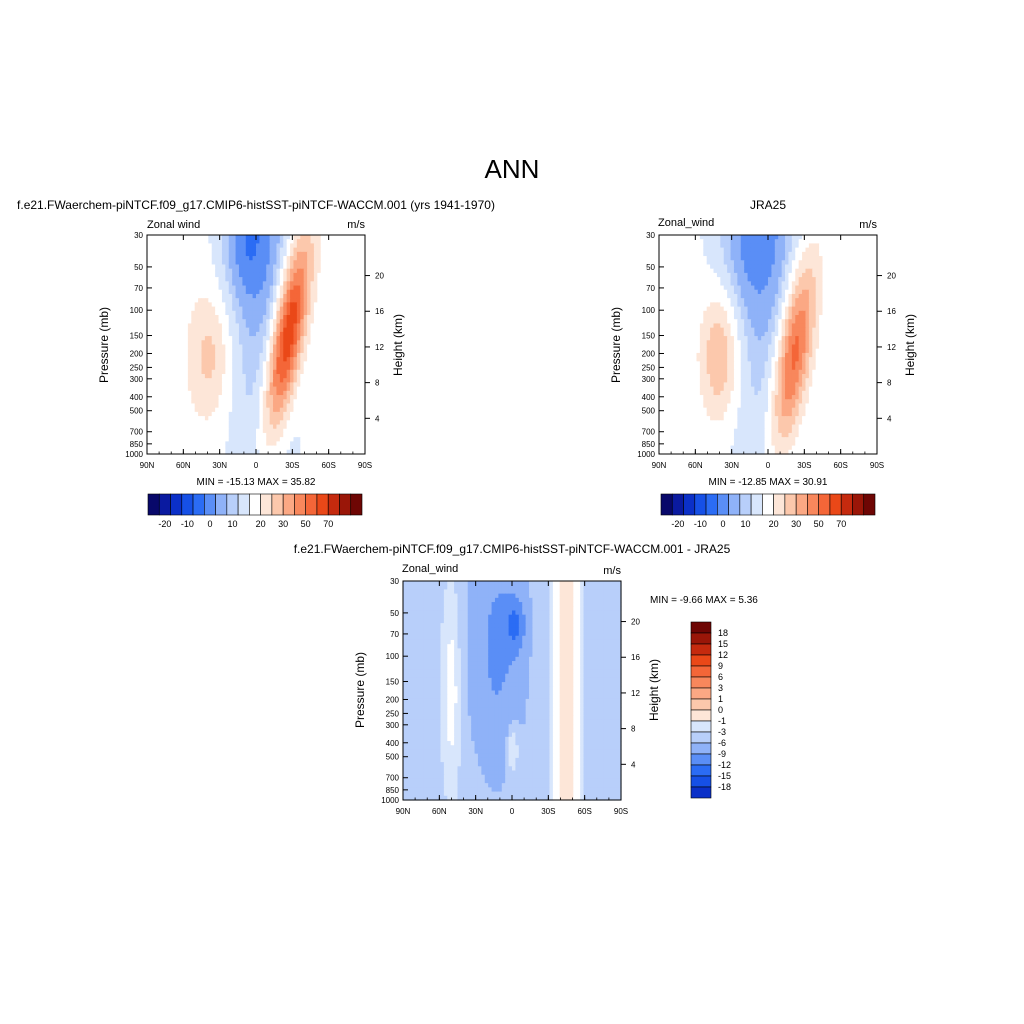 The height and width of the screenshot is (1024, 1024). What do you see at coordinates (365, 465) in the screenshot?
I see `x-tick-label: 90S` at bounding box center [365, 465].